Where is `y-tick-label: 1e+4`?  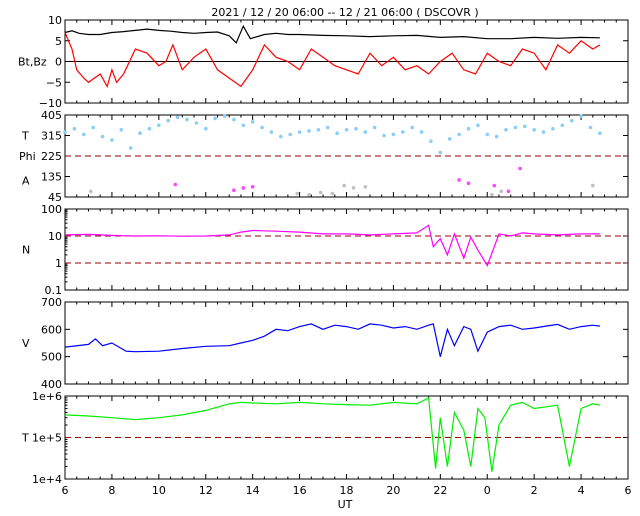
y-tick-label: 1e+4 is located at coordinates (47, 479).